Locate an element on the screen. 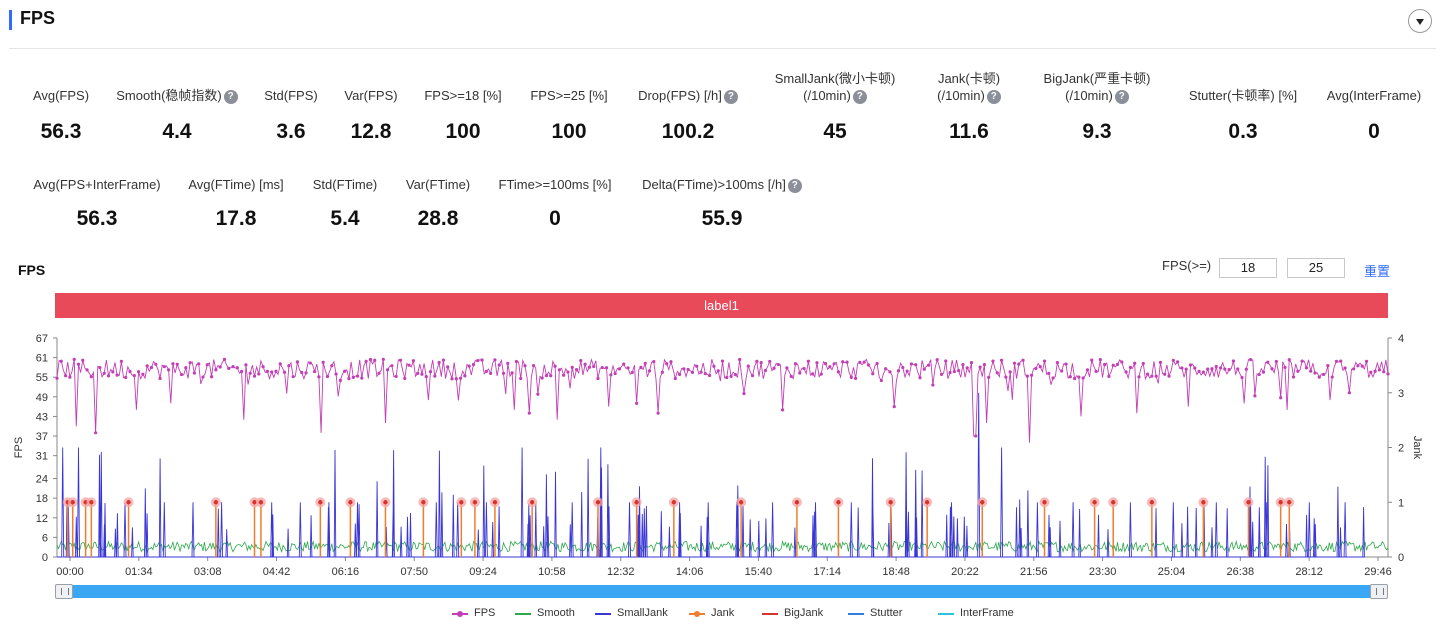 The image size is (1440, 626). legend-label: SmallJank is located at coordinates (642, 613).